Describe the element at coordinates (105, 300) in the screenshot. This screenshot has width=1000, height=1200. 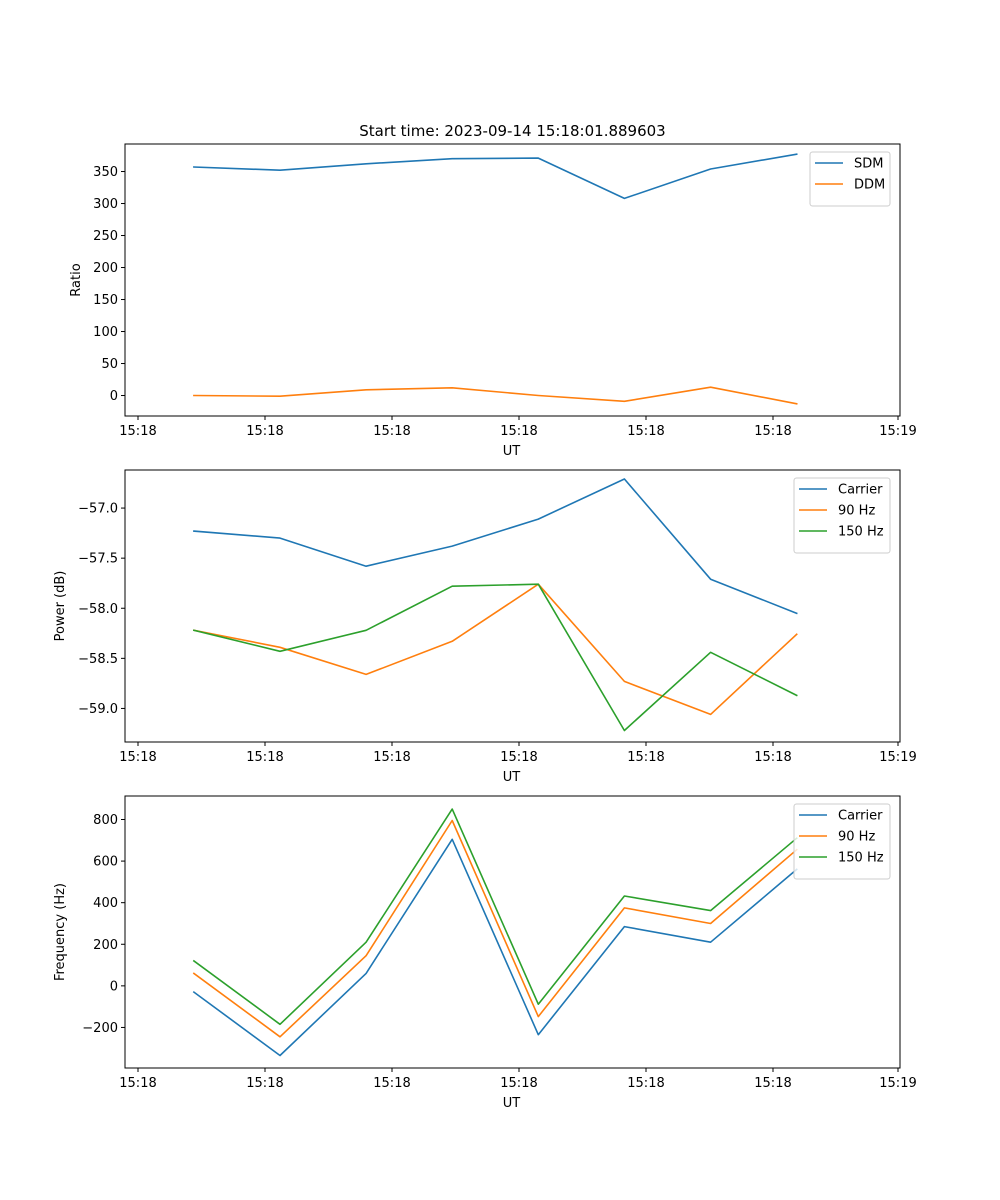
I see `y-tick-label: 150` at that location.